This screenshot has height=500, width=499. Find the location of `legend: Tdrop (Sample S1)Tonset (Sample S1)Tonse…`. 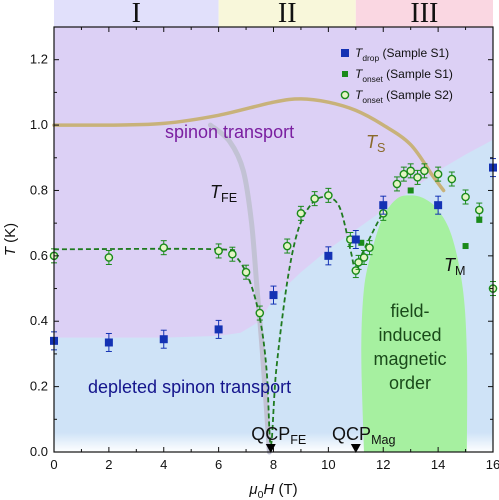

legend: Tdrop (Sample S1)Tonset (Sample S1)Tonse… is located at coordinates (396, 75).